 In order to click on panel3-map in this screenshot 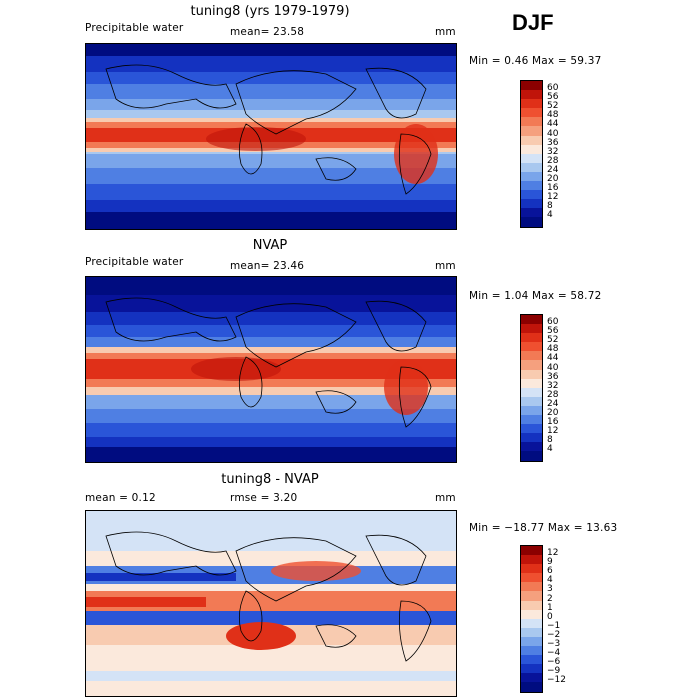, I will do `click(271, 603)`.